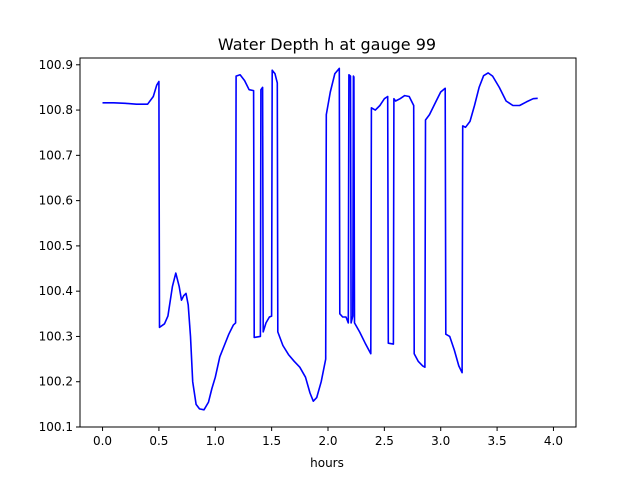 The height and width of the screenshot is (480, 640). I want to click on x-tick-label: 3.5, so click(497, 441).